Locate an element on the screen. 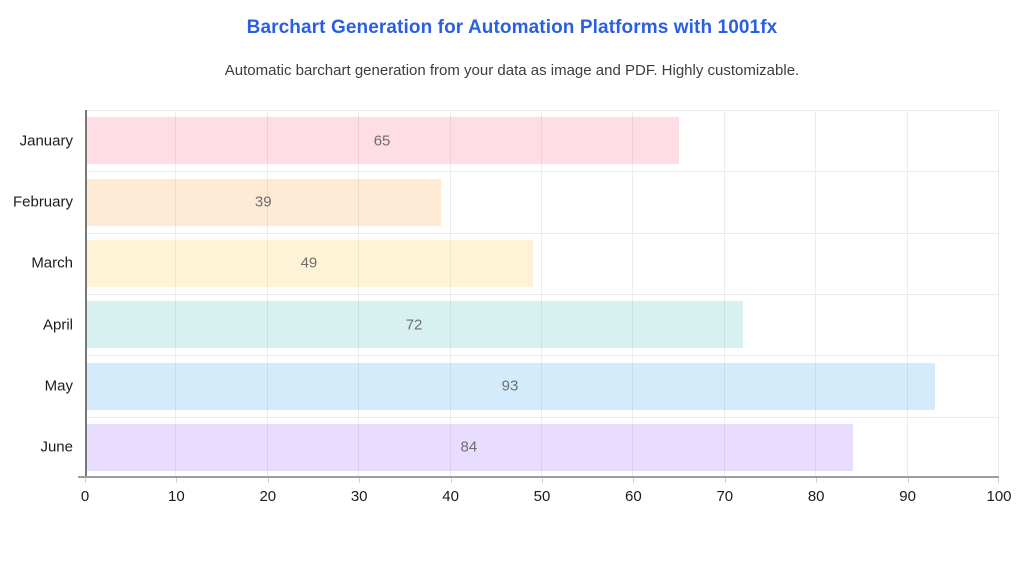 Image resolution: width=1024 pixels, height=576 pixels. value-axis: 0 10 20 30 40 50 60 70 80 90 100 is located at coordinates (546, 495).